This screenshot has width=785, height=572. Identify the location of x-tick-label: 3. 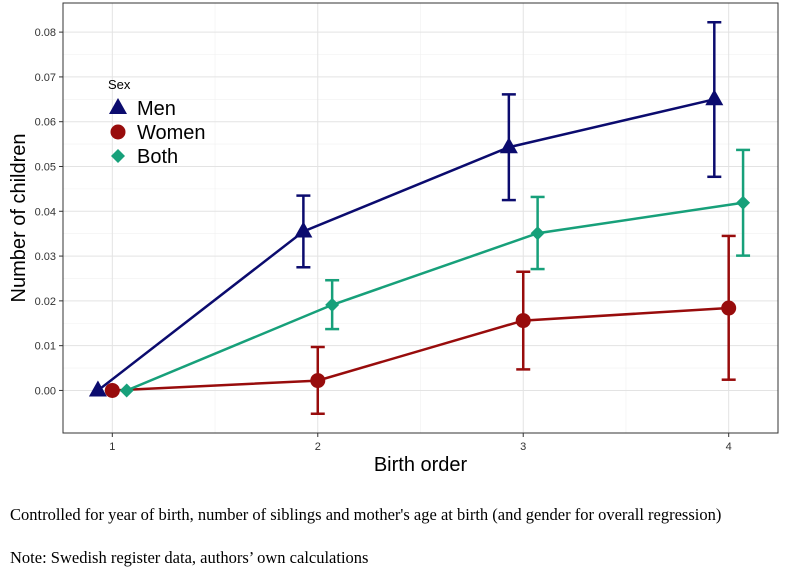
(523, 447).